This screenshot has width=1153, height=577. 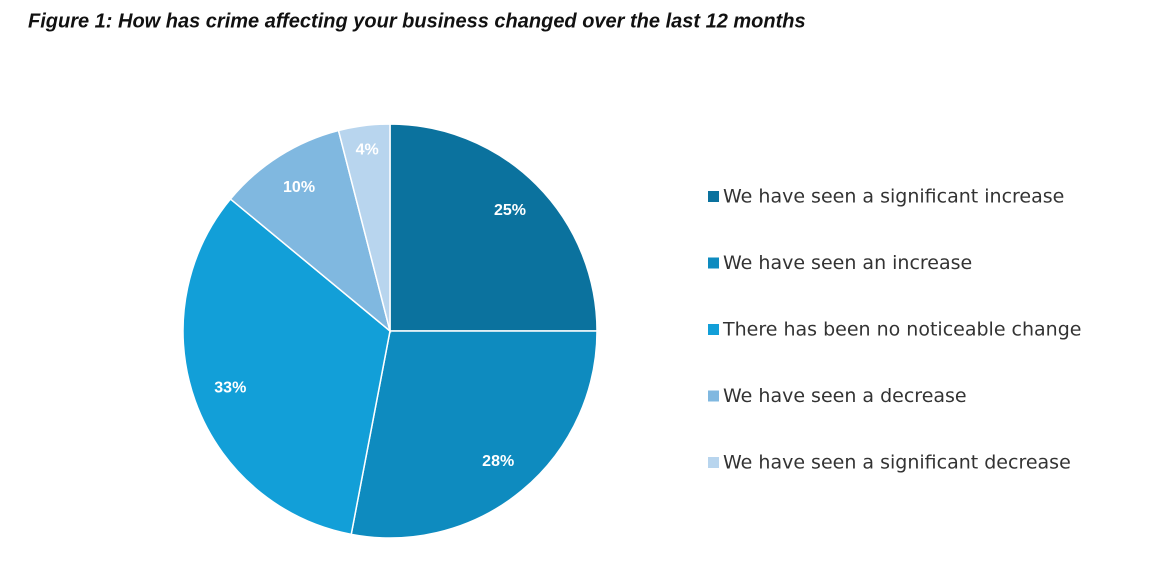 I want to click on legend-label: We have seen a significant decrease, so click(x=897, y=463).